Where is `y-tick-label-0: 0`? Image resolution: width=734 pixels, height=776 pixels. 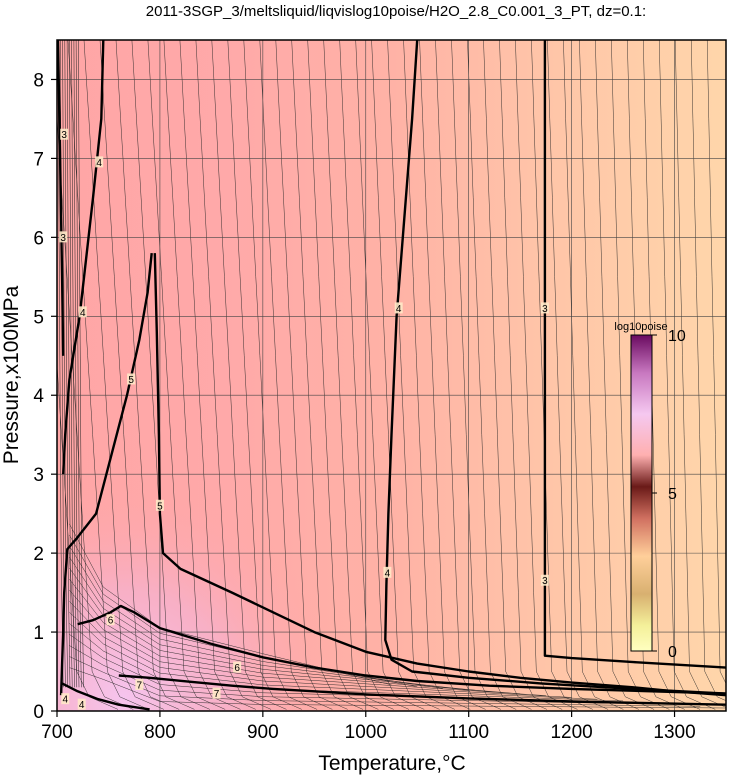 y-tick-label-0: 0 is located at coordinates (38, 712).